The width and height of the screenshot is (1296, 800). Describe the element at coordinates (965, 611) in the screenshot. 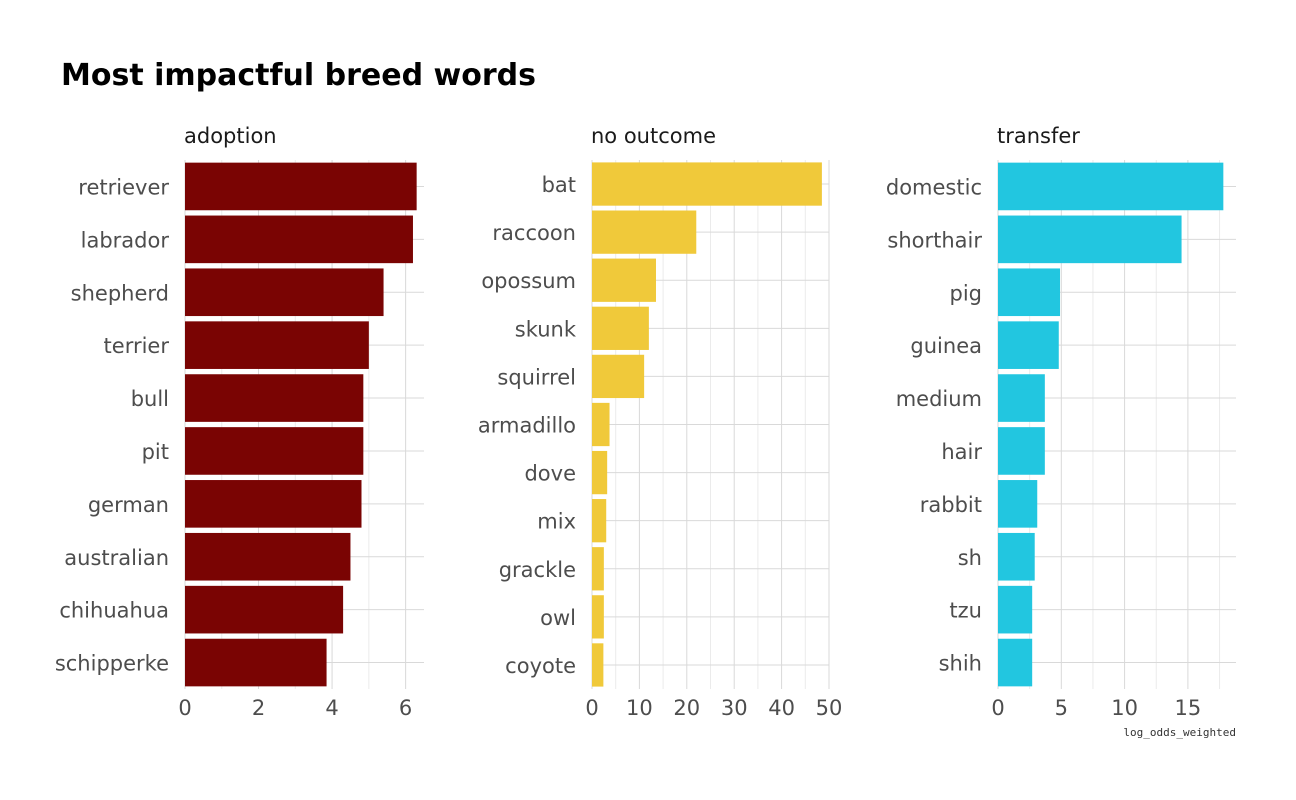

I see `y-tick-label: tzu` at that location.